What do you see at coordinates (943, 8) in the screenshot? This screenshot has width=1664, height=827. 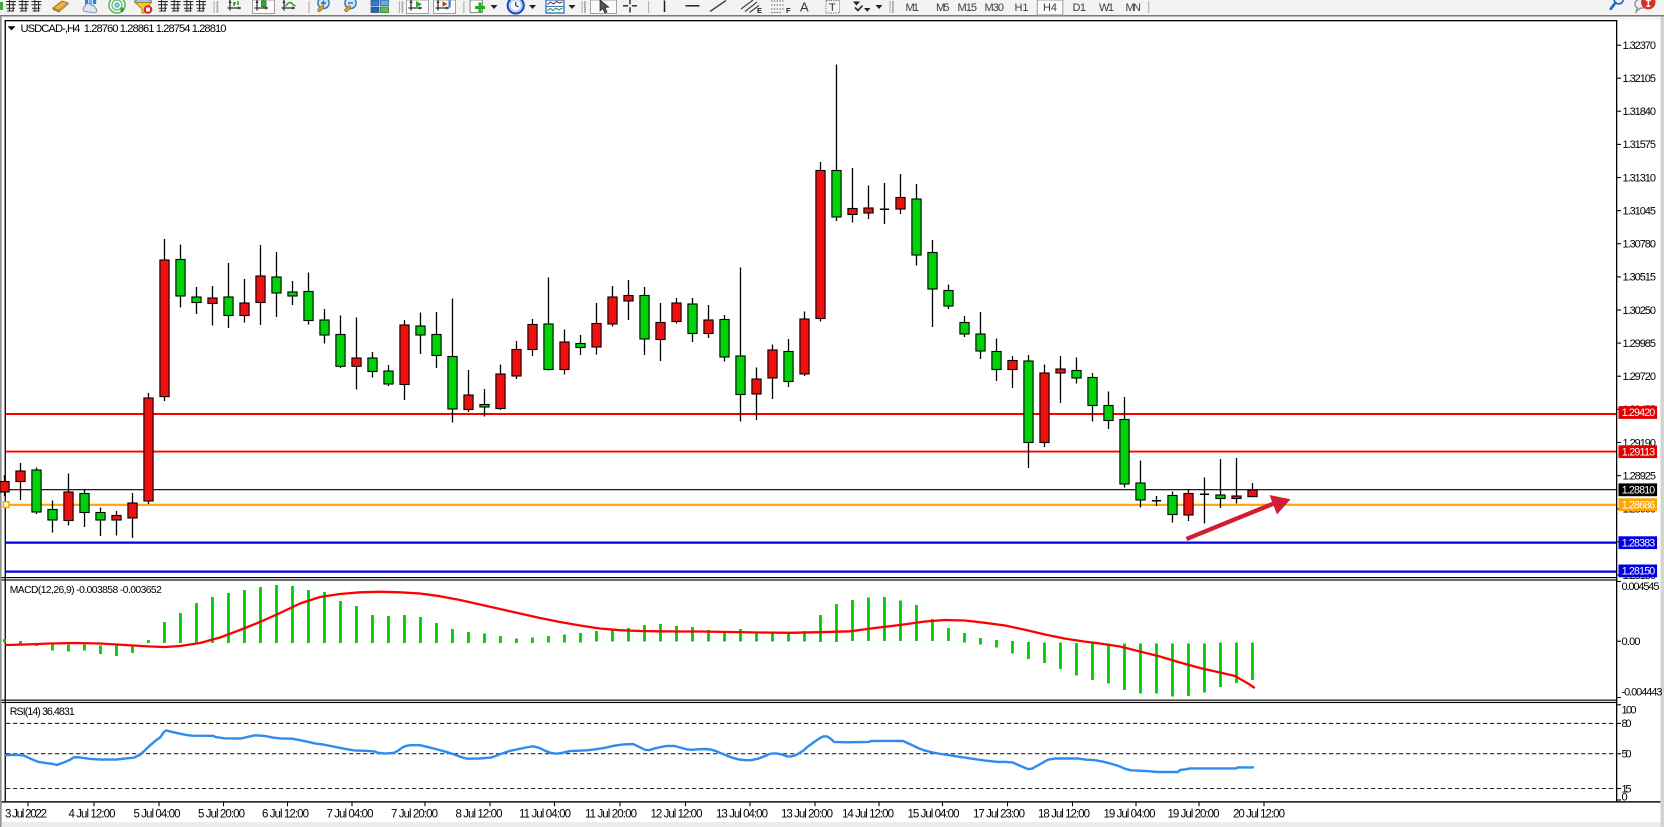 I see `svg-text: M5` at bounding box center [943, 8].